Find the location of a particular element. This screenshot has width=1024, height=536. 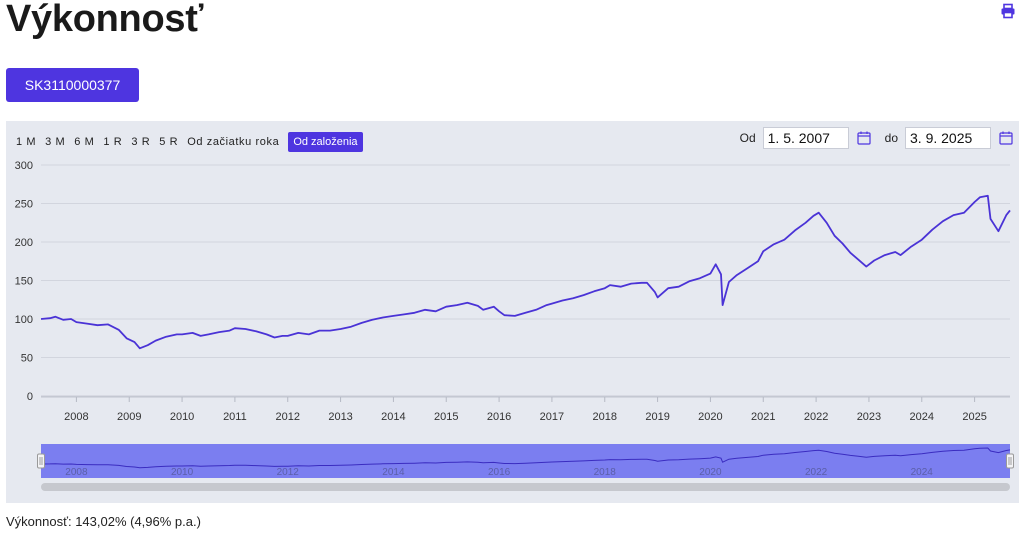

x-tick-label: 2012 is located at coordinates (287, 417).